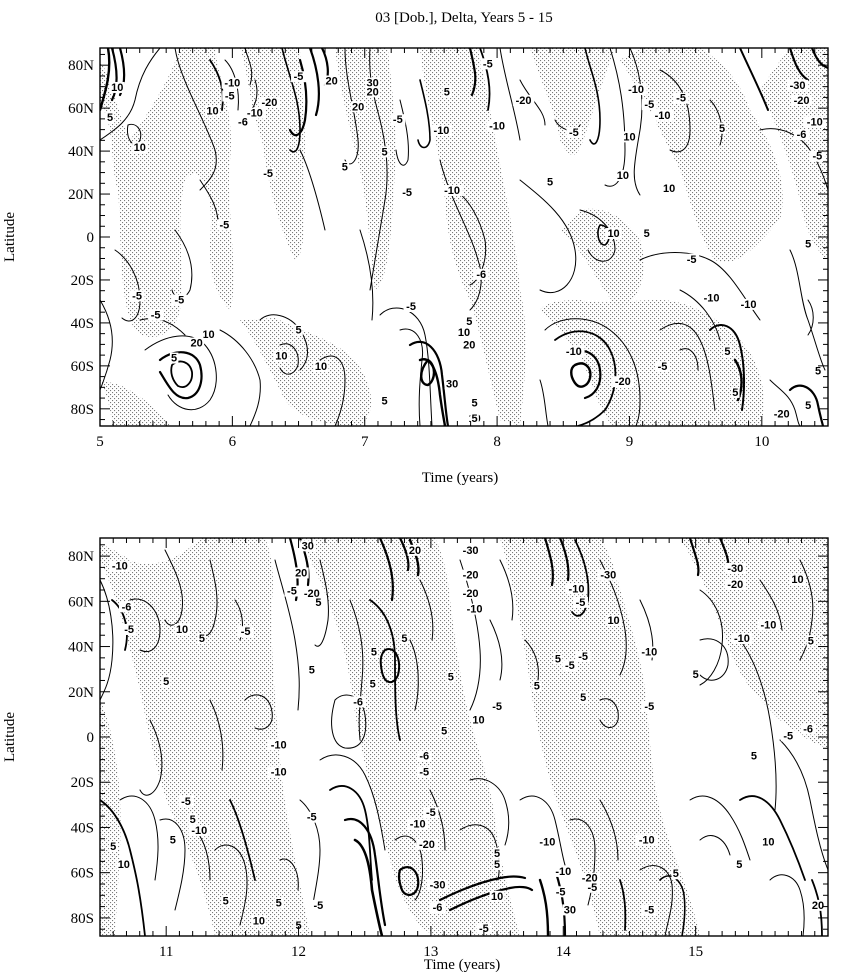 The height and width of the screenshot is (972, 844). I want to click on y-axis-label: Latitude, so click(10, 737).